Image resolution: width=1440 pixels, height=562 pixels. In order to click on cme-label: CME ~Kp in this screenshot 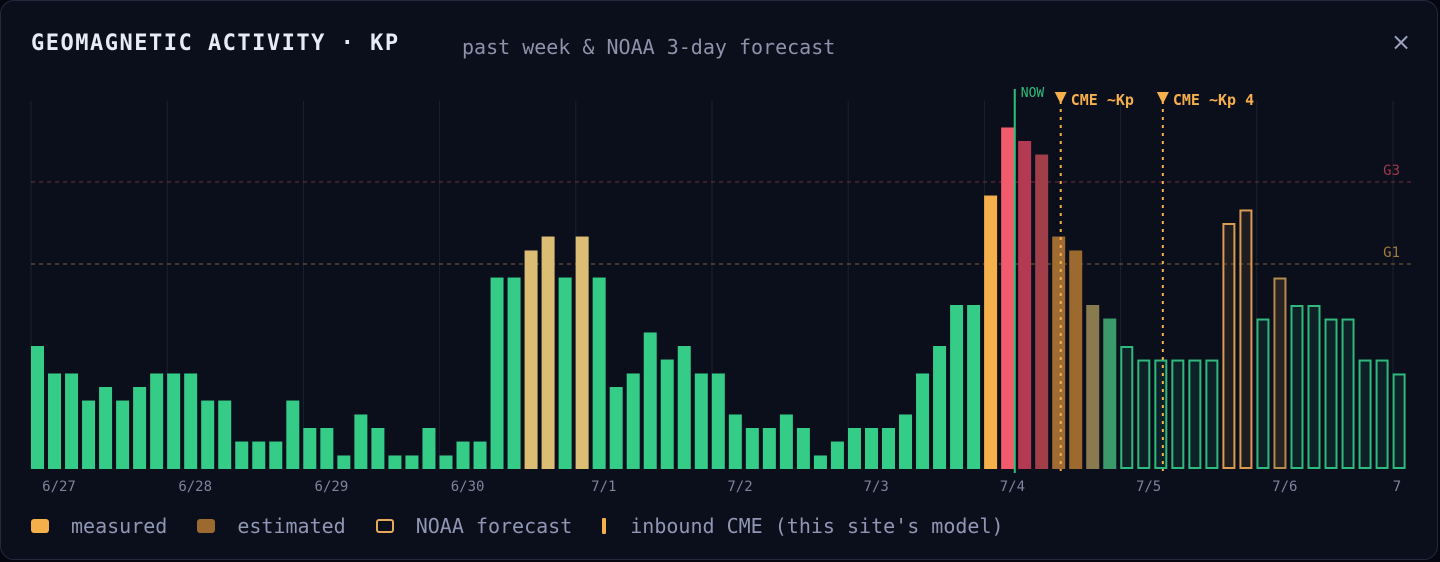, I will do `click(1102, 100)`.